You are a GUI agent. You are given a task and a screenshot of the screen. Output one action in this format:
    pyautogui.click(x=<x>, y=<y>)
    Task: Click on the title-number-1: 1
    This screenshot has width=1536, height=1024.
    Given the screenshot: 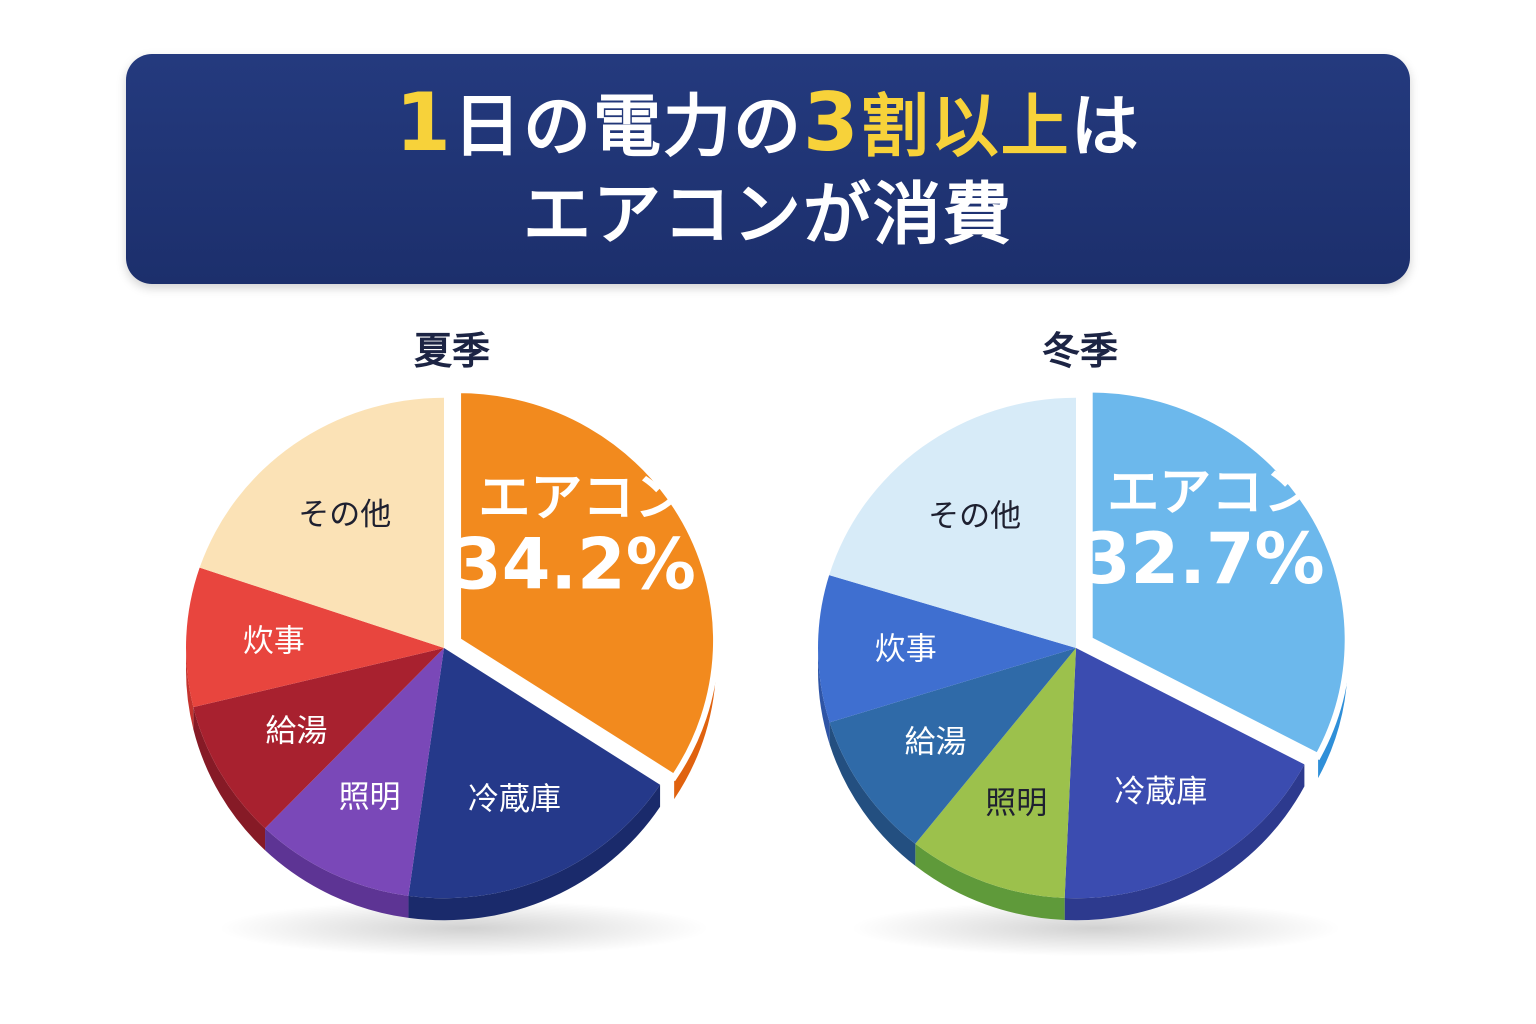 What is the action you would take?
    pyautogui.click(x=424, y=122)
    